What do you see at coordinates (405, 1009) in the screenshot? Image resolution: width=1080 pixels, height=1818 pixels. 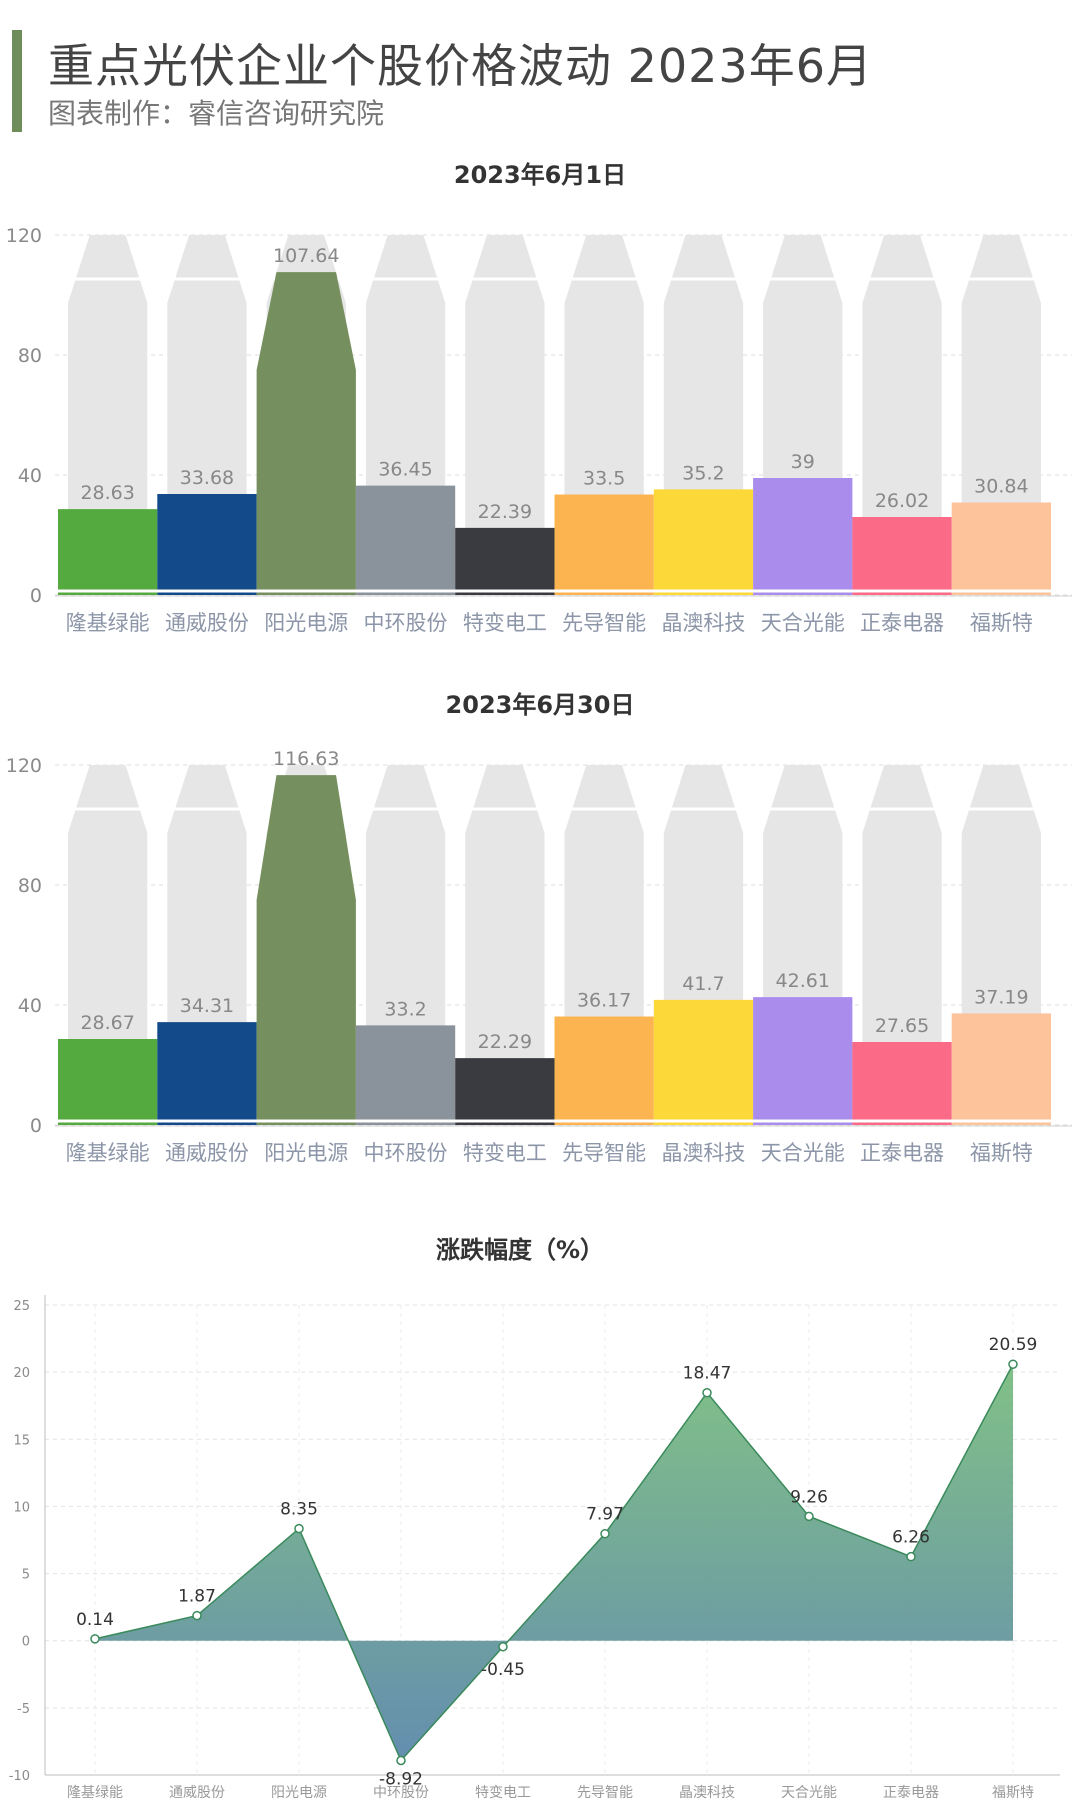 I see `data-label: 33.2` at bounding box center [405, 1009].